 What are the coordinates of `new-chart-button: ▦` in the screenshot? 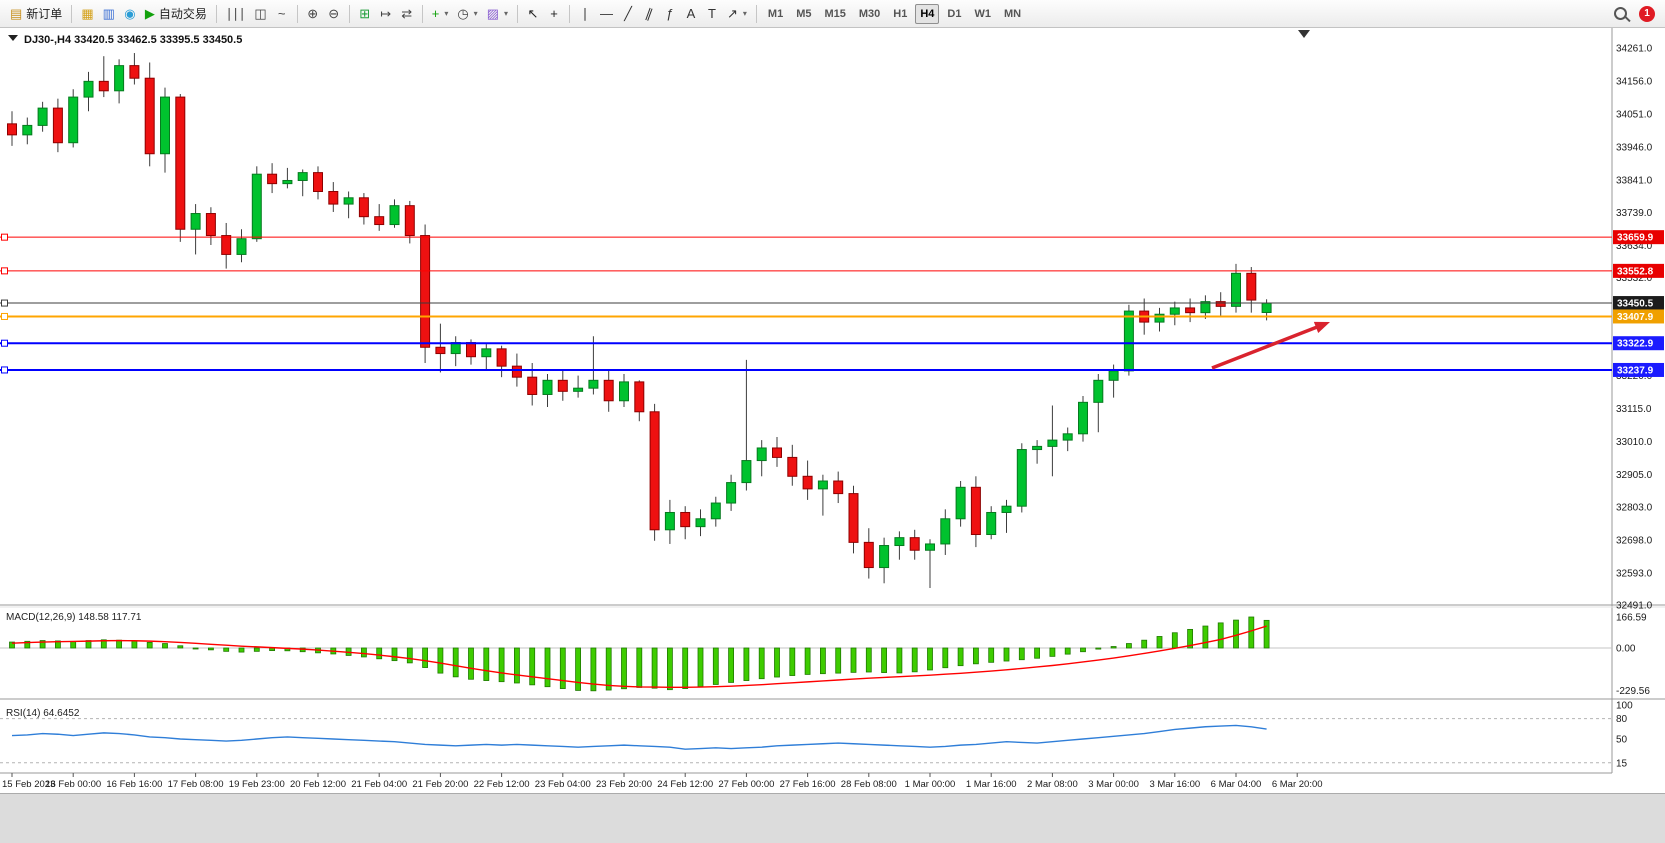 It's located at (87, 14).